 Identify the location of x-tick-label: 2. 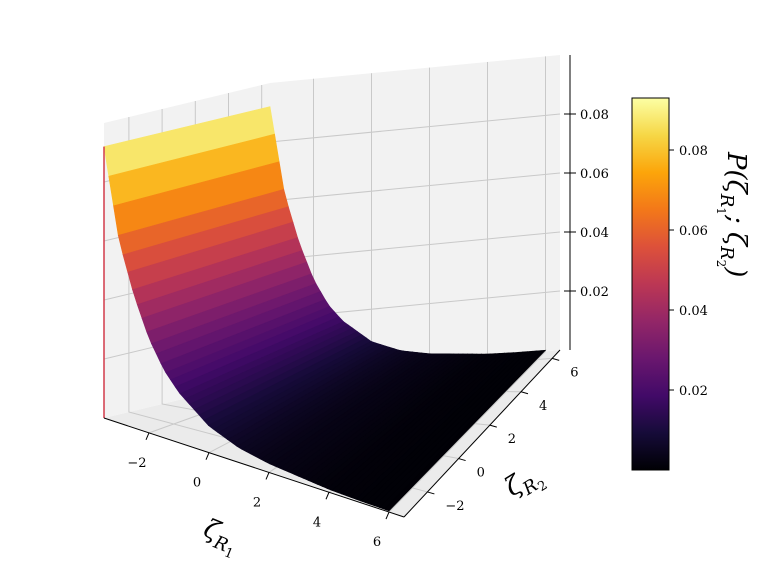
(257, 502).